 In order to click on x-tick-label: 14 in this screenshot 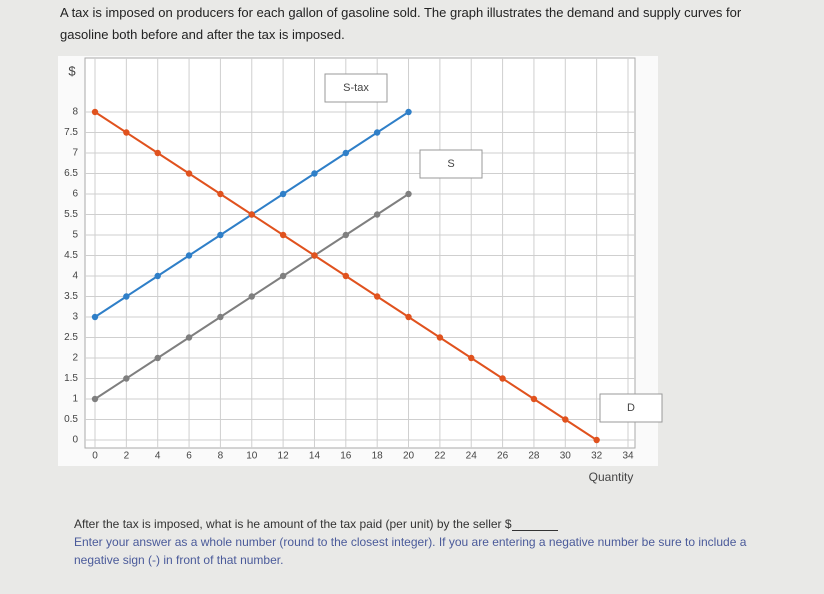, I will do `click(315, 456)`.